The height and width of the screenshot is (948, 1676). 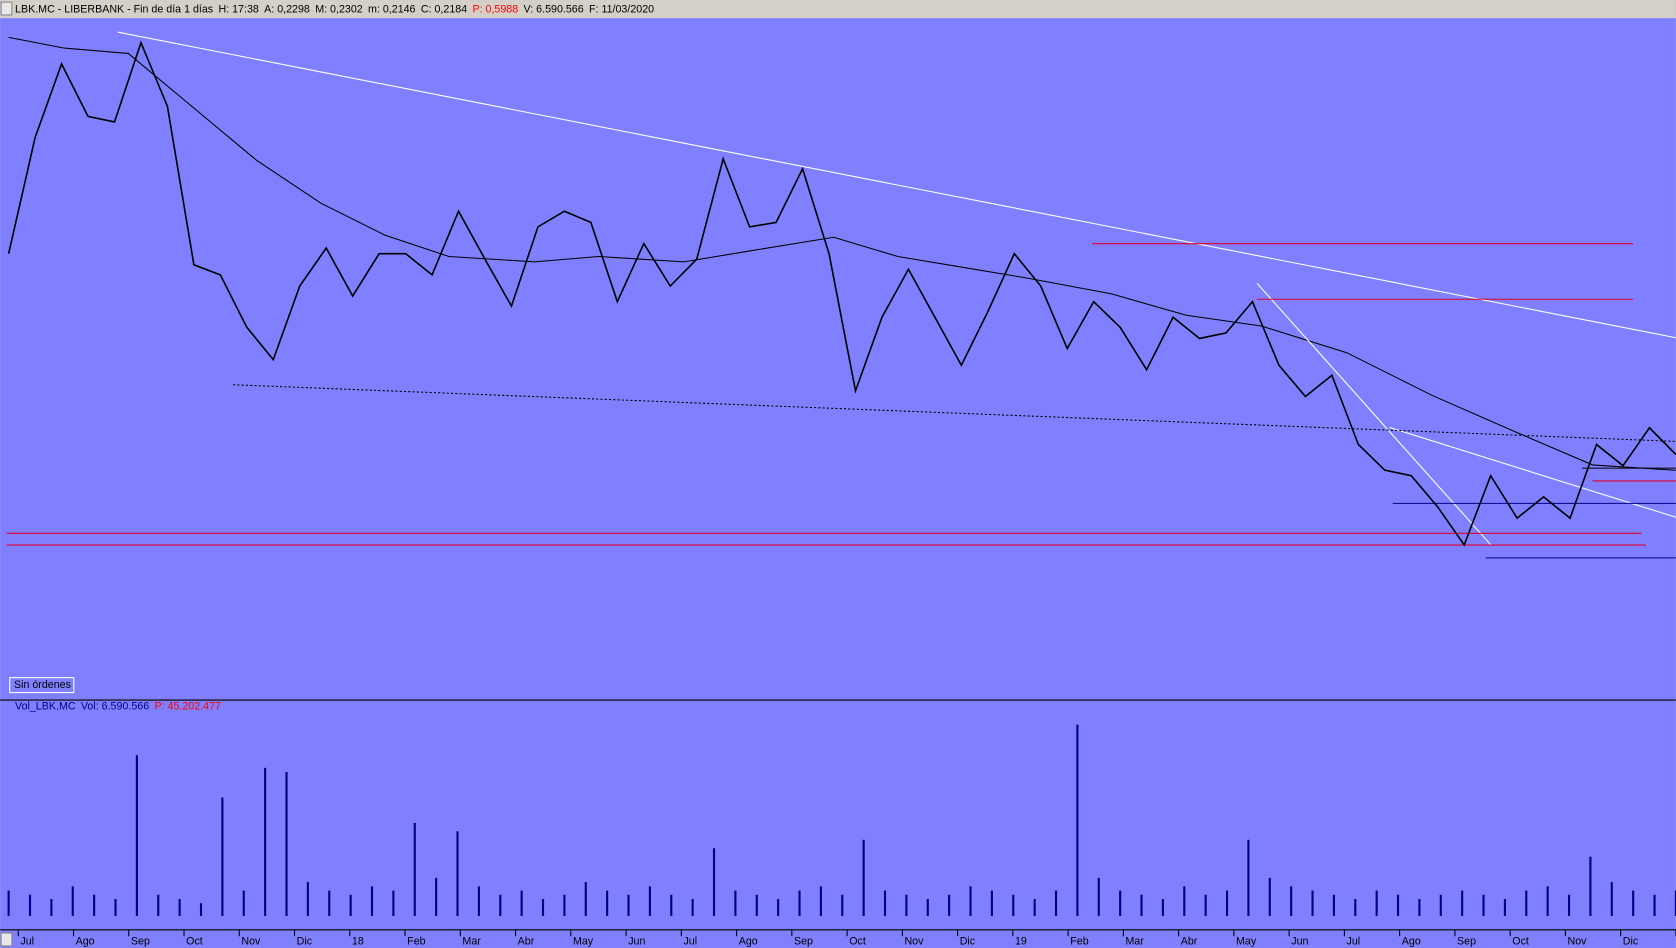 I want to click on x-tick-label: Abr, so click(x=1189, y=941).